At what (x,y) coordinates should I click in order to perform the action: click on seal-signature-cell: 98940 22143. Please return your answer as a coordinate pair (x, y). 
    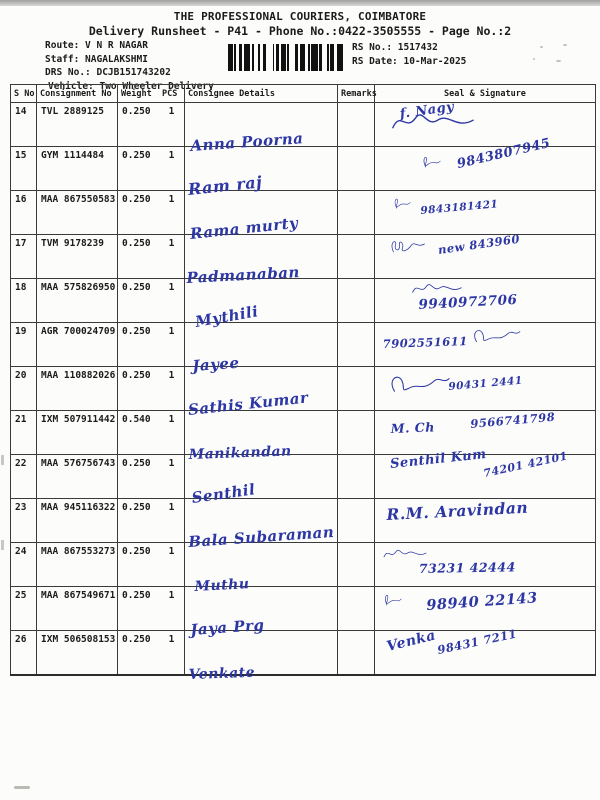
    Looking at the image, I should click on (485, 608).